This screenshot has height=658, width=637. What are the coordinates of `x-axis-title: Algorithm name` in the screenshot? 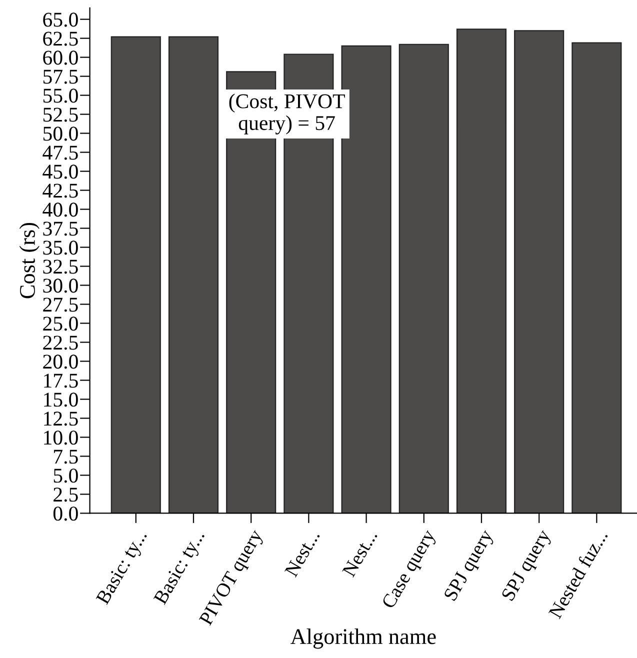 It's located at (363, 638).